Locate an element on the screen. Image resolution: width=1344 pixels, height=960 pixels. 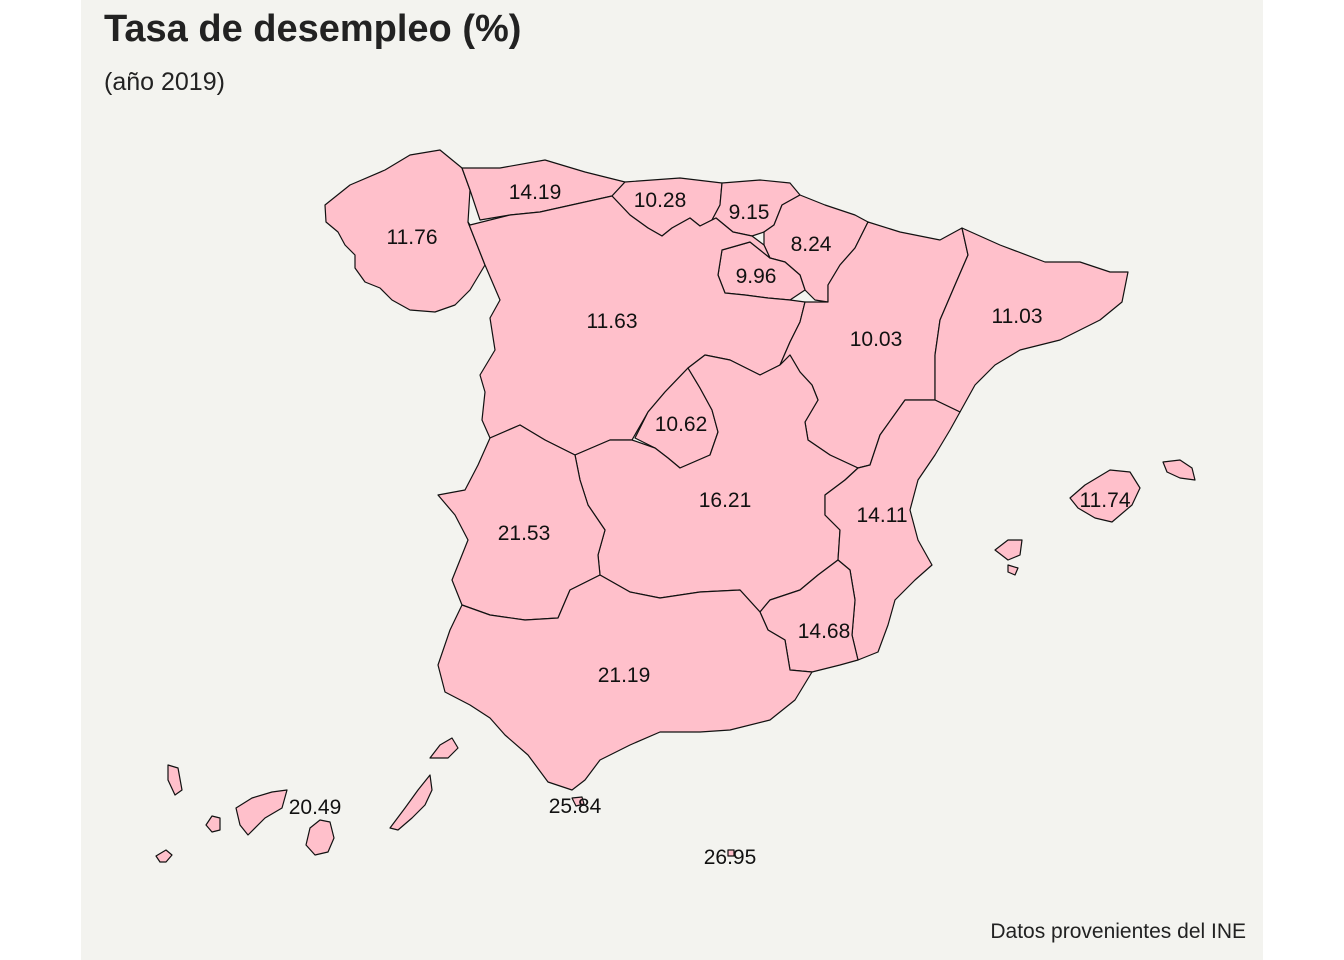
label-castilla-la-mancha: 16.21 is located at coordinates (725, 500).